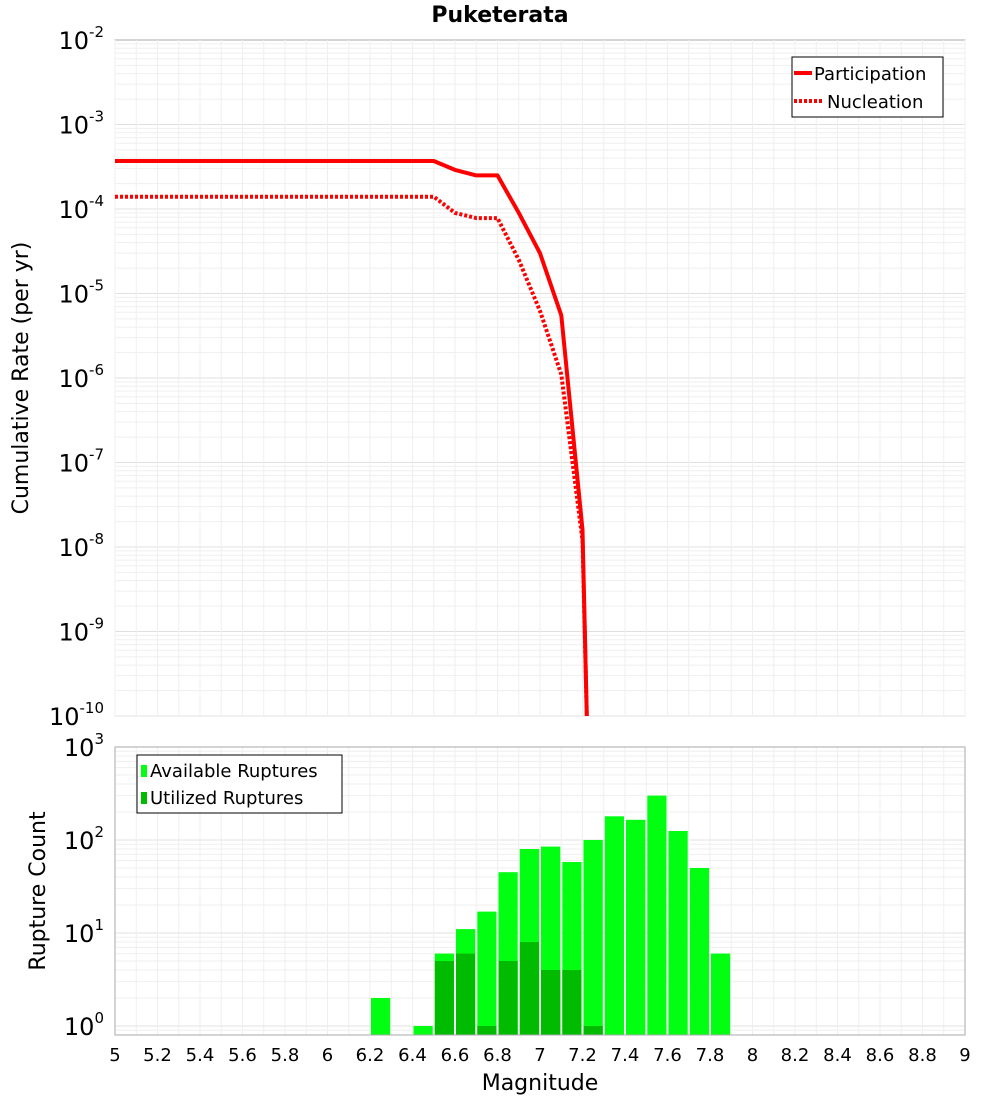 The image size is (1000, 1100). Describe the element at coordinates (551, 915) in the screenshot. I see `count-bars` at that location.